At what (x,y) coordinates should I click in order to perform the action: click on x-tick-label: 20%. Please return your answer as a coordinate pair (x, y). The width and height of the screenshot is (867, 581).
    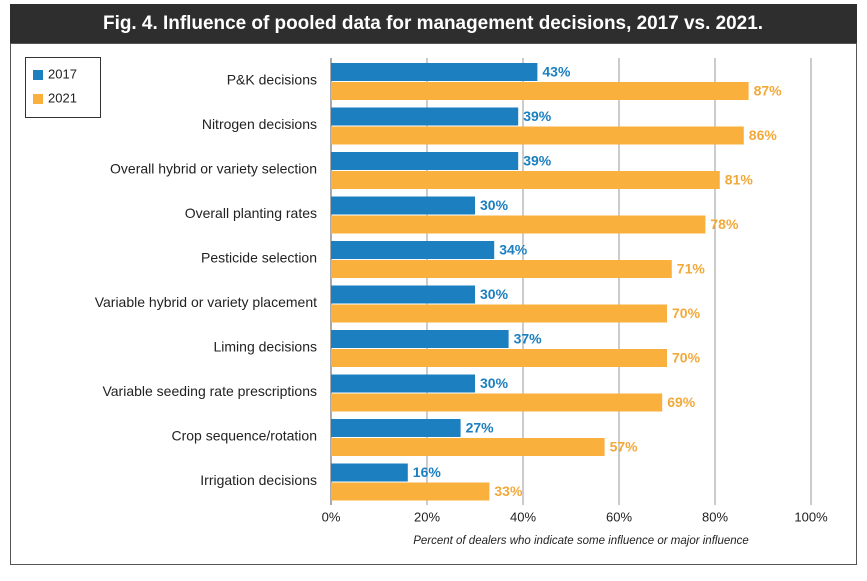
    Looking at the image, I should click on (427, 516).